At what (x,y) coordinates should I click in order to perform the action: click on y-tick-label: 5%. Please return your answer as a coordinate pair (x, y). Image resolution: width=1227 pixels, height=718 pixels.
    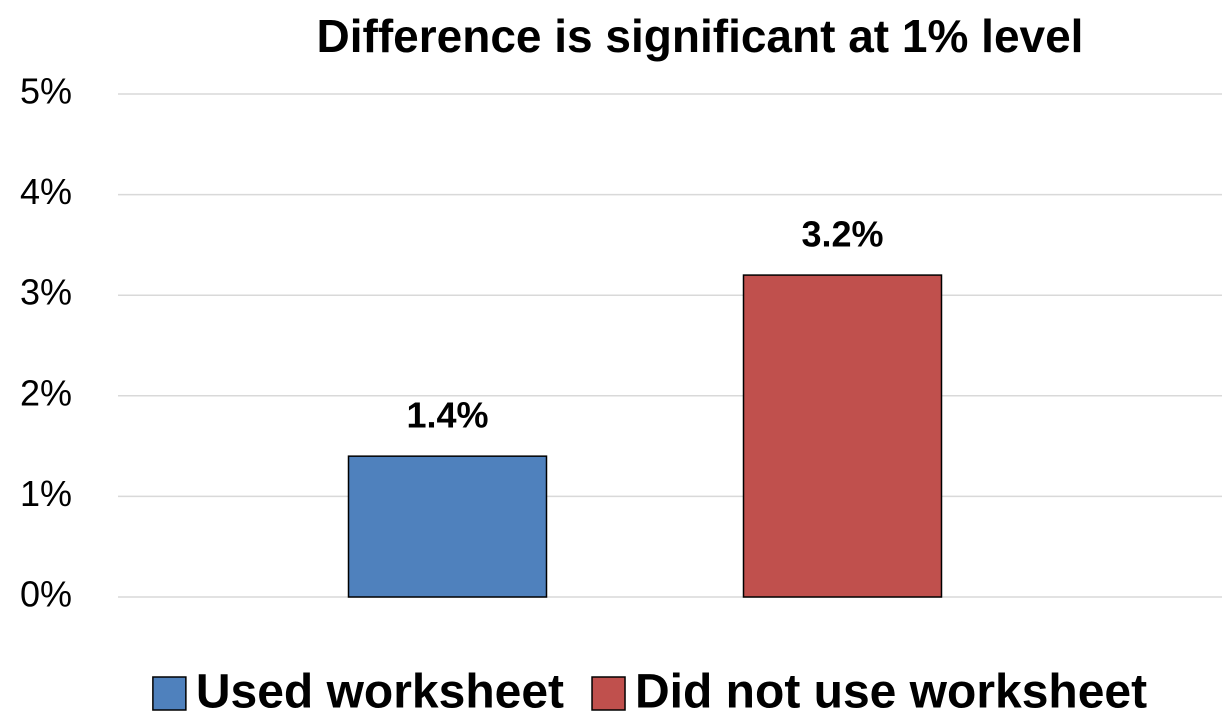
    Looking at the image, I should click on (46, 91).